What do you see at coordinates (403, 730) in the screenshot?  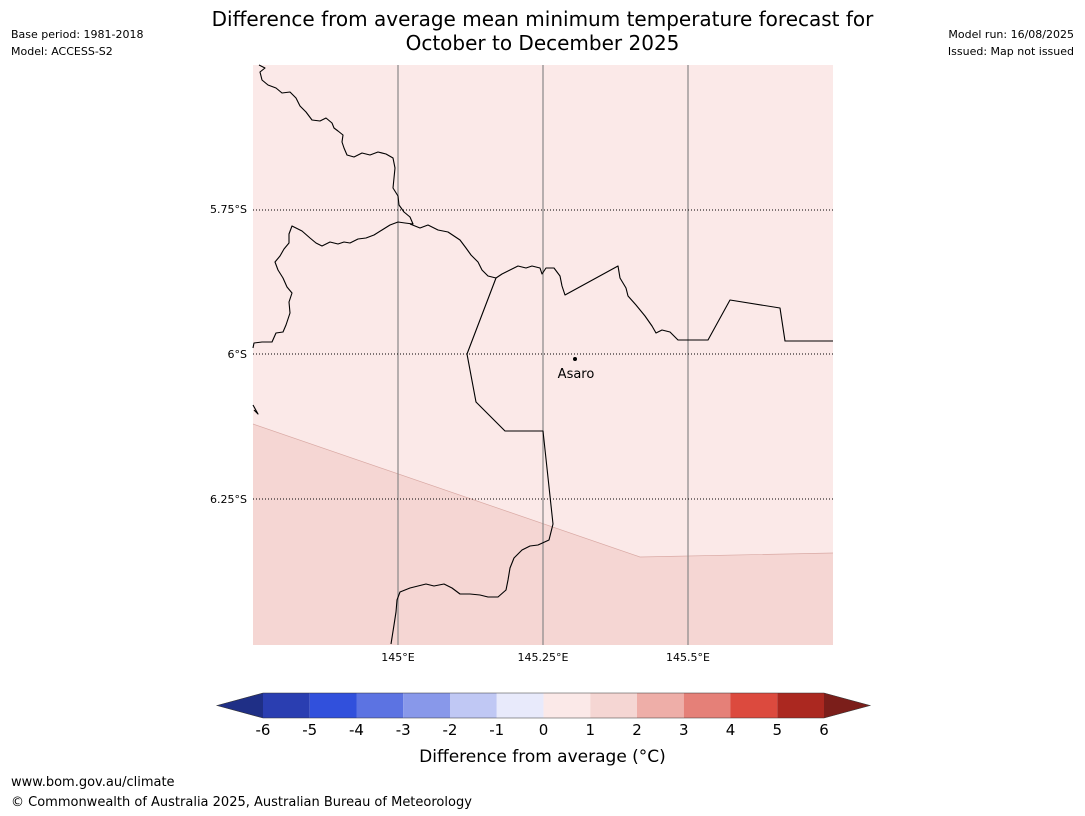 I see `colorbar-tick-label: -3` at bounding box center [403, 730].